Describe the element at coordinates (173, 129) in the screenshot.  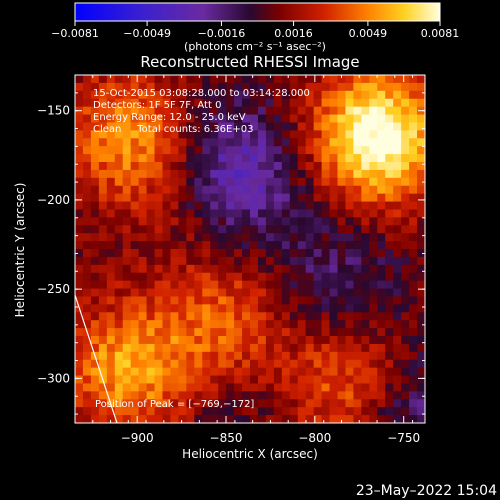
I see `annotation-clean-counts: Clean Total counts: 6.36E+03` at that location.